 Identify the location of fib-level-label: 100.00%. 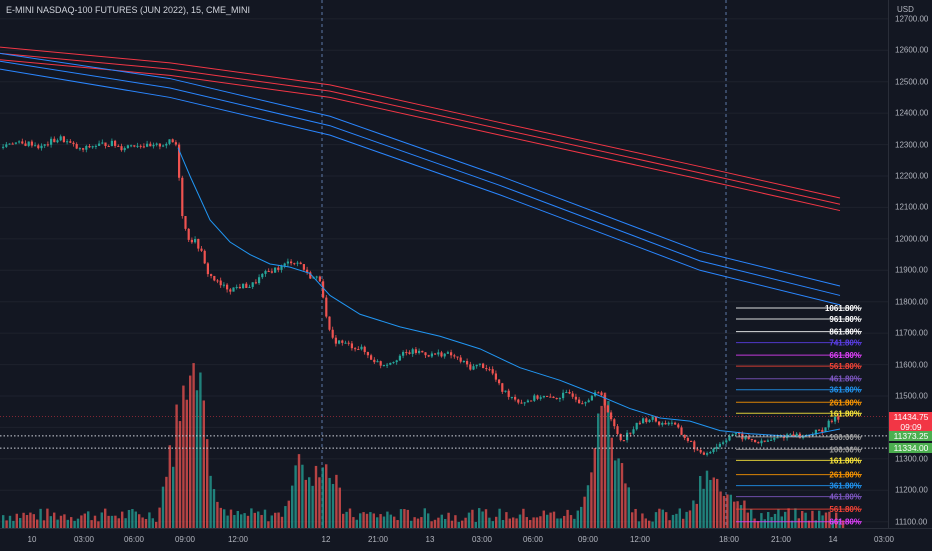
(845, 437).